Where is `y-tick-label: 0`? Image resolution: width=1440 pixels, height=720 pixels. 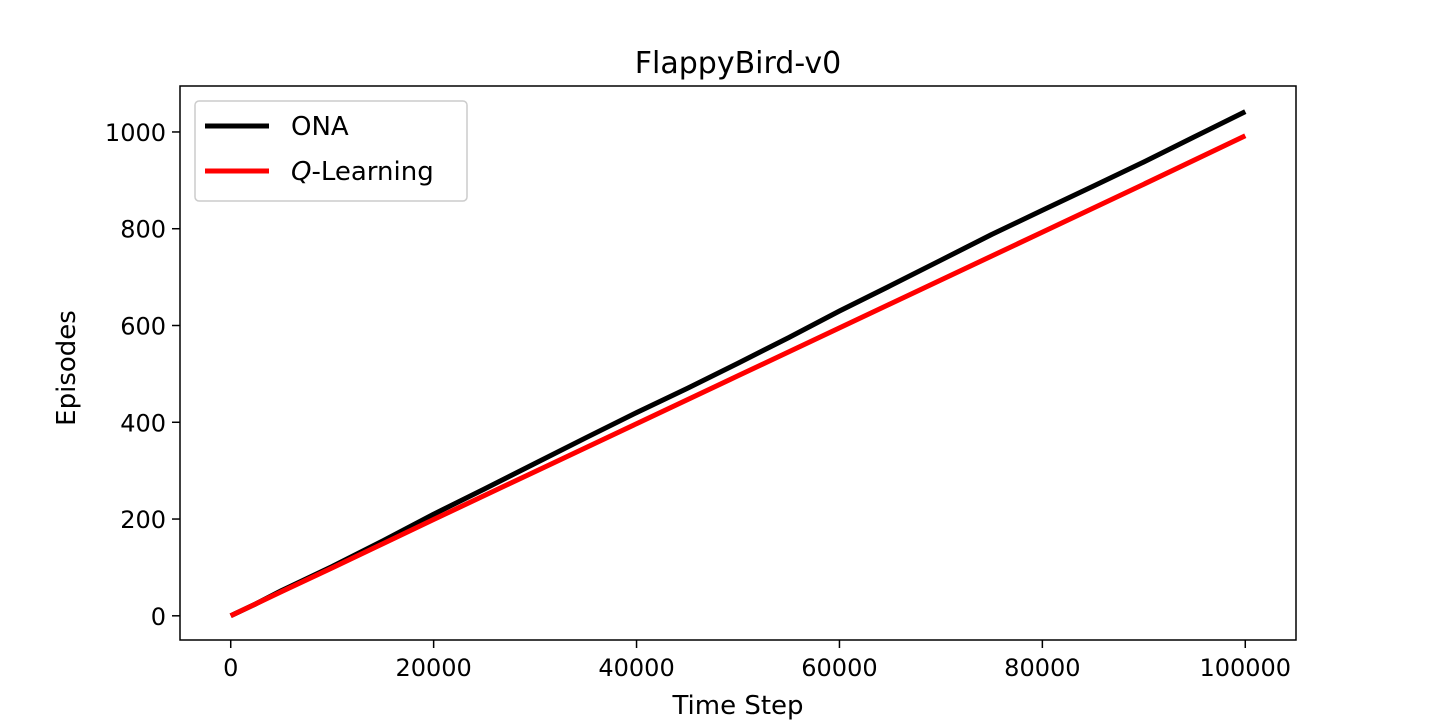 y-tick-label: 0 is located at coordinates (158, 617).